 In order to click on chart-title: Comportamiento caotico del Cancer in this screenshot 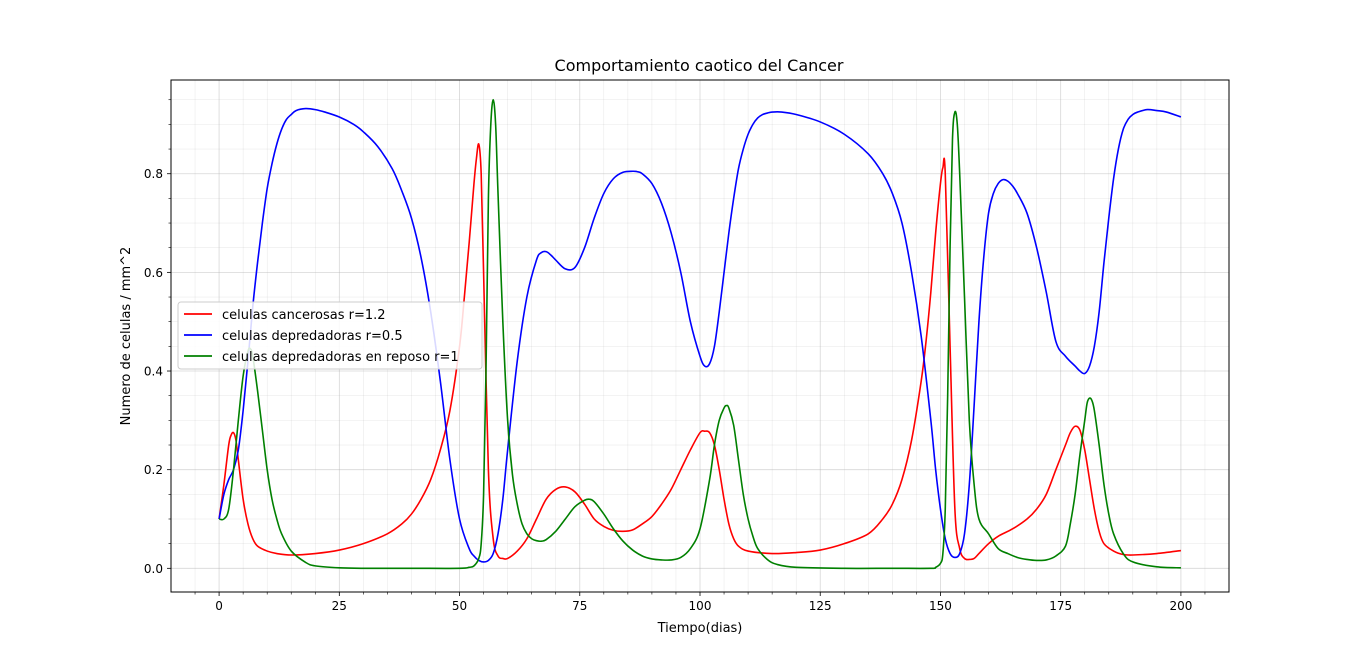, I will do `click(699, 65)`.